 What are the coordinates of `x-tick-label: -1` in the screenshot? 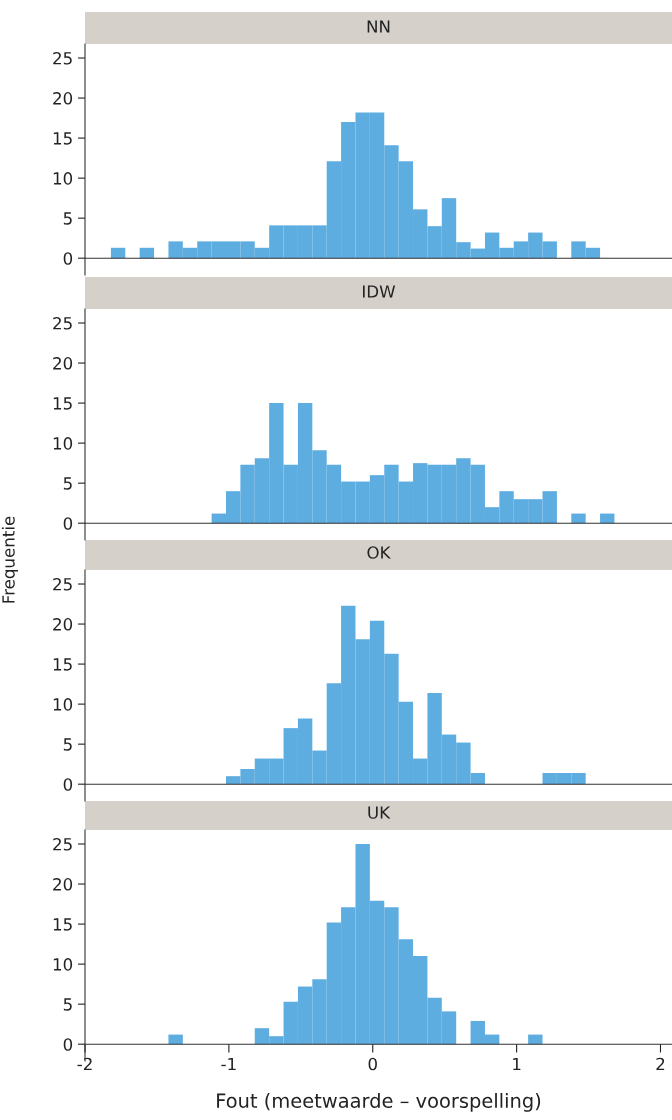 It's located at (228, 1064).